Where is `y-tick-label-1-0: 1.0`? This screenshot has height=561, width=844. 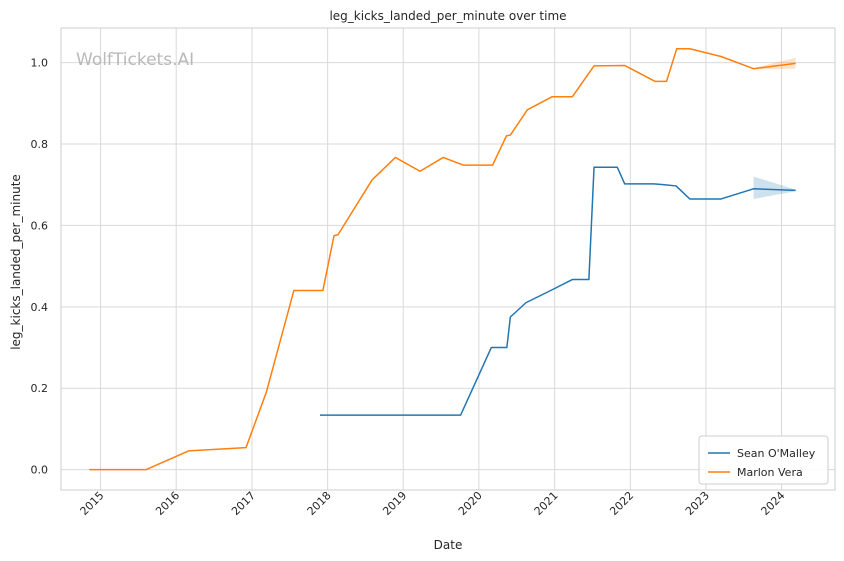 y-tick-label-1-0: 1.0 is located at coordinates (40, 63).